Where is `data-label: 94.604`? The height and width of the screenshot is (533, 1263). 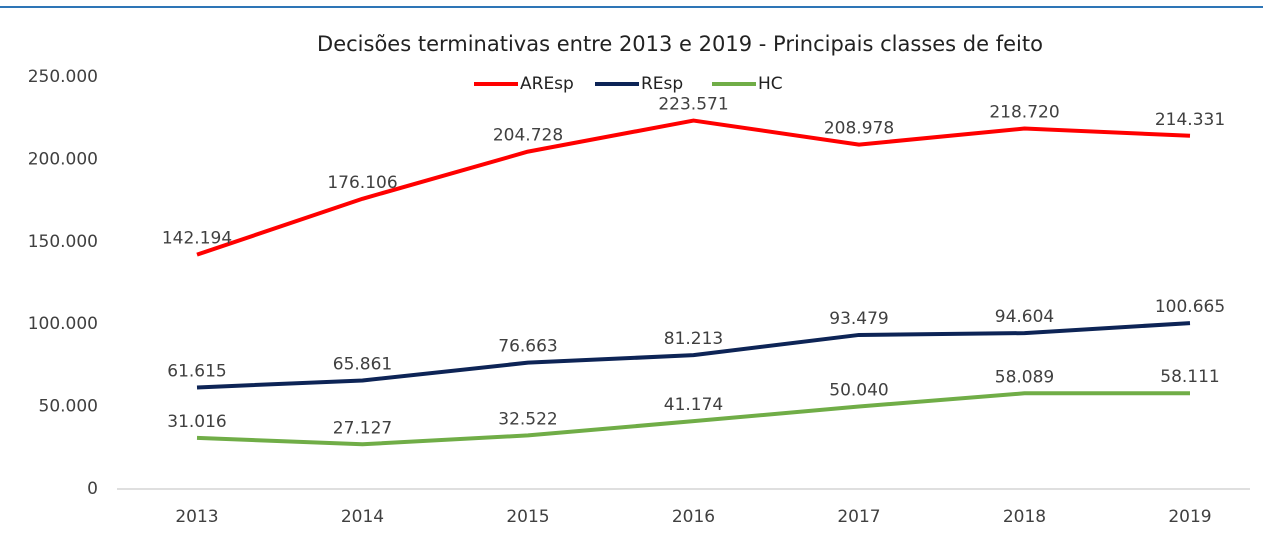
data-label: 94.604 is located at coordinates (1024, 317).